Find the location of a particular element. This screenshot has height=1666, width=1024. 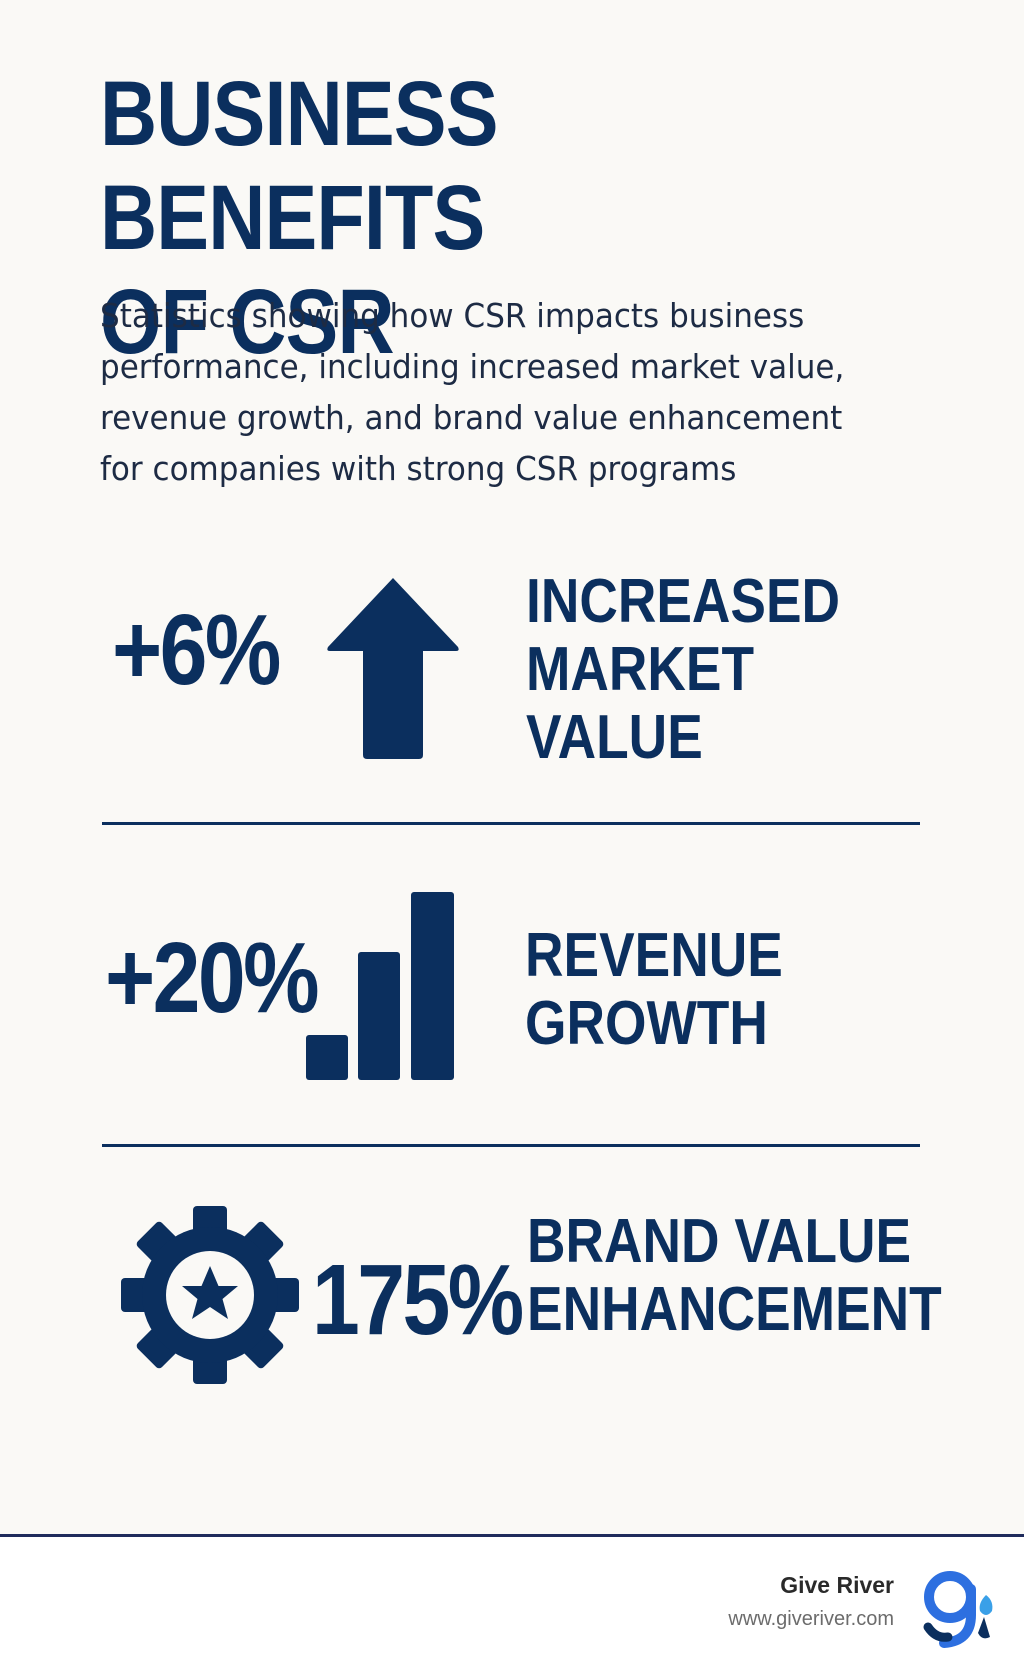

brand-name: Give River is located at coordinates (837, 1585).